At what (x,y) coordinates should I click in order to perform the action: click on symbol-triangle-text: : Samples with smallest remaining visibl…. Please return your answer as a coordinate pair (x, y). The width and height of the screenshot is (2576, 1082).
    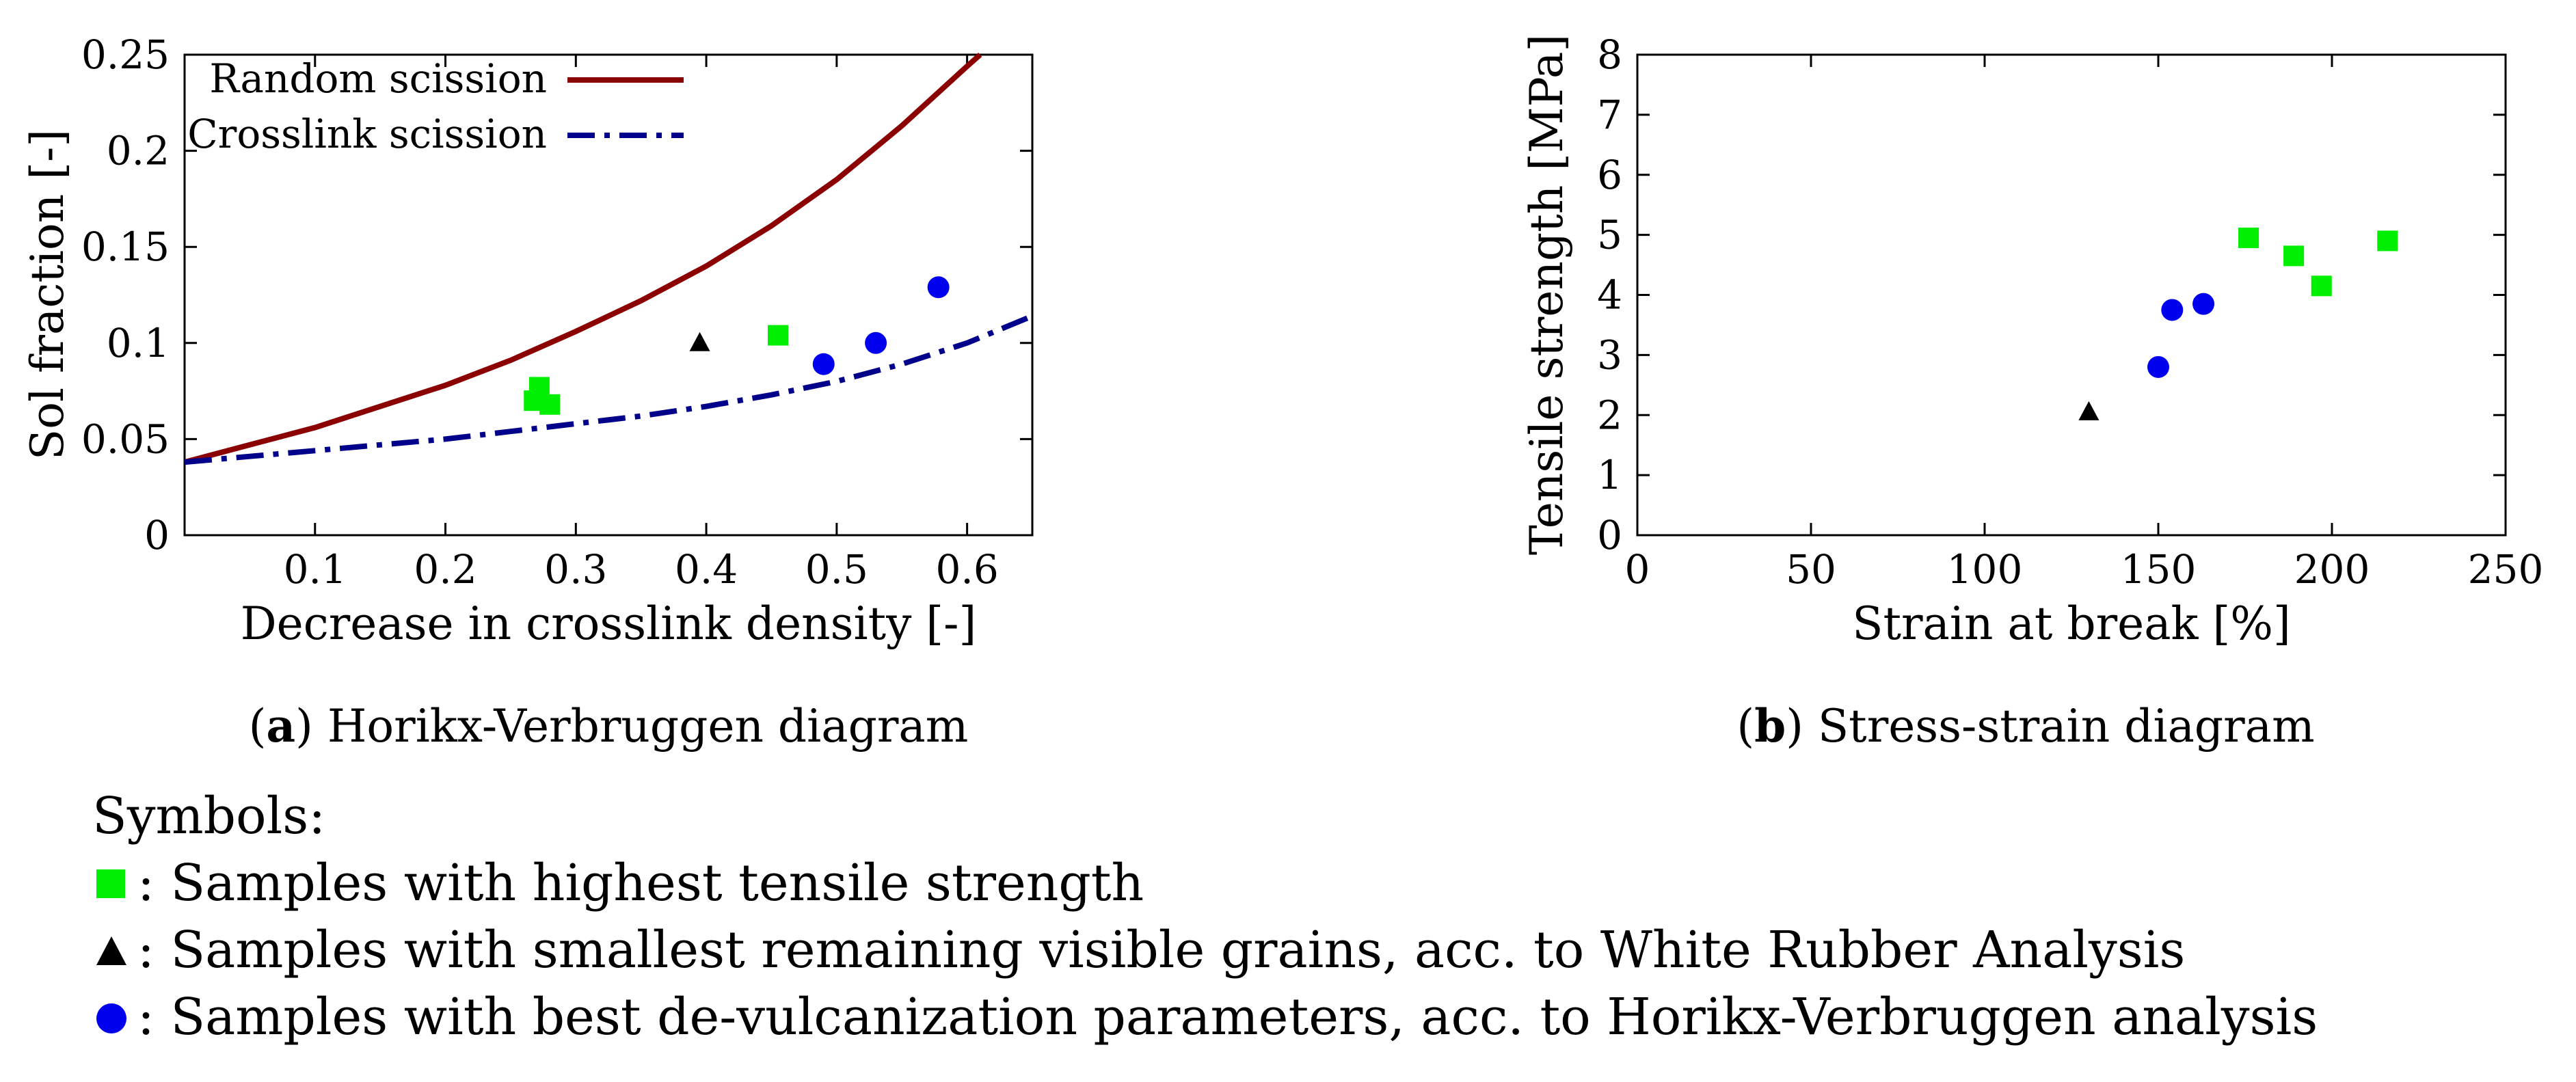
    Looking at the image, I should click on (1161, 950).